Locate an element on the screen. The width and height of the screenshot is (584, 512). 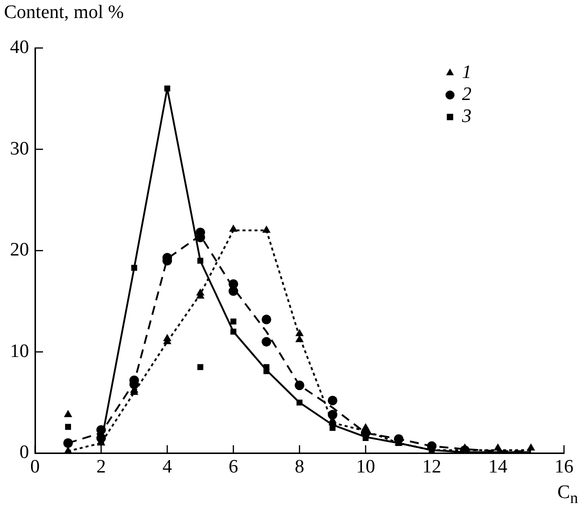
legend-label: 2 is located at coordinates (467, 94).